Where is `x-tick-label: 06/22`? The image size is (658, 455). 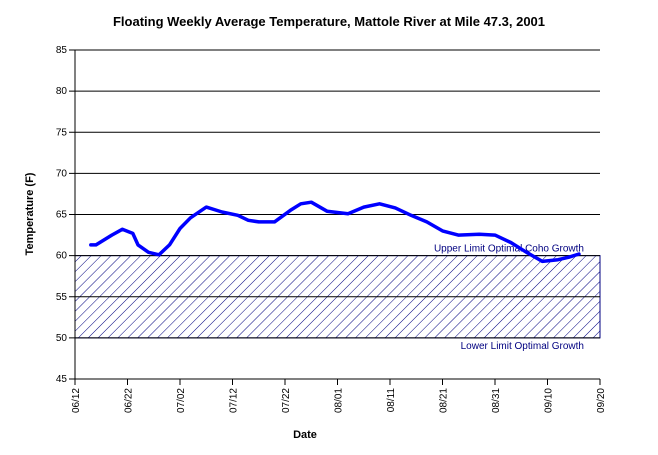 x-tick-label: 06/22 is located at coordinates (129, 400).